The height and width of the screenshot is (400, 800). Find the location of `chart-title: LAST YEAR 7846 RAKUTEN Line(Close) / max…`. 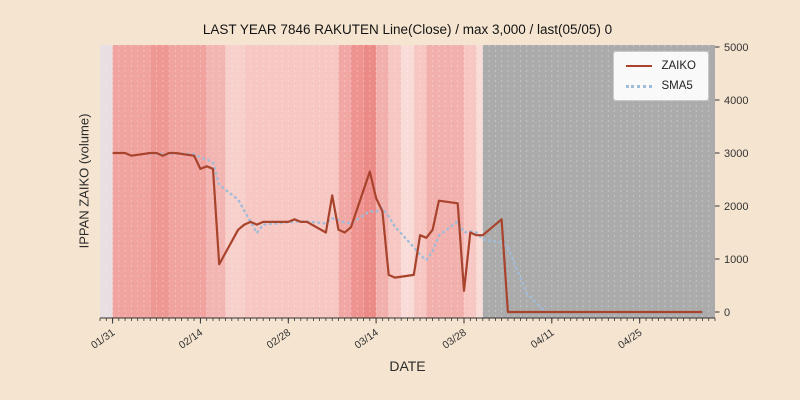

chart-title: LAST YEAR 7846 RAKUTEN Line(Close) / max… is located at coordinates (407, 29).